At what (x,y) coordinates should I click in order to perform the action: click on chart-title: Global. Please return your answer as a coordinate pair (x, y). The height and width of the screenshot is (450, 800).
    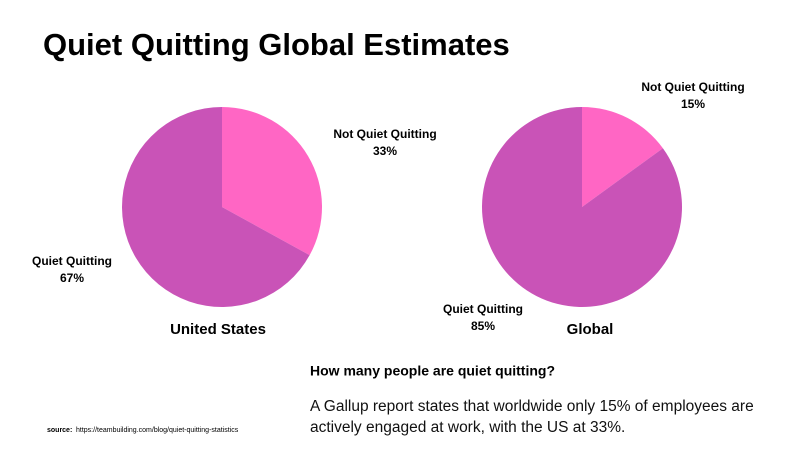
    Looking at the image, I should click on (590, 329).